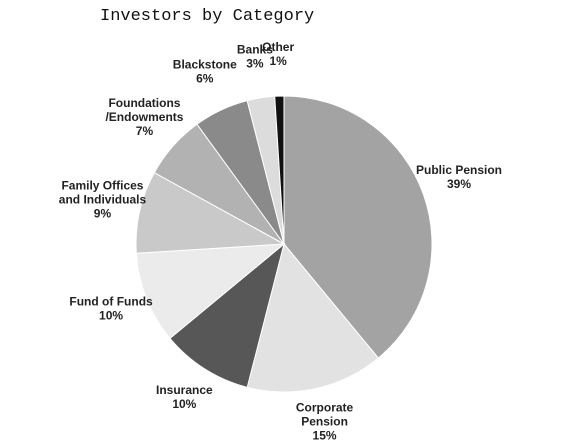 This screenshot has width=576, height=445. What do you see at coordinates (278, 61) in the screenshot?
I see `value-label: 1%` at bounding box center [278, 61].